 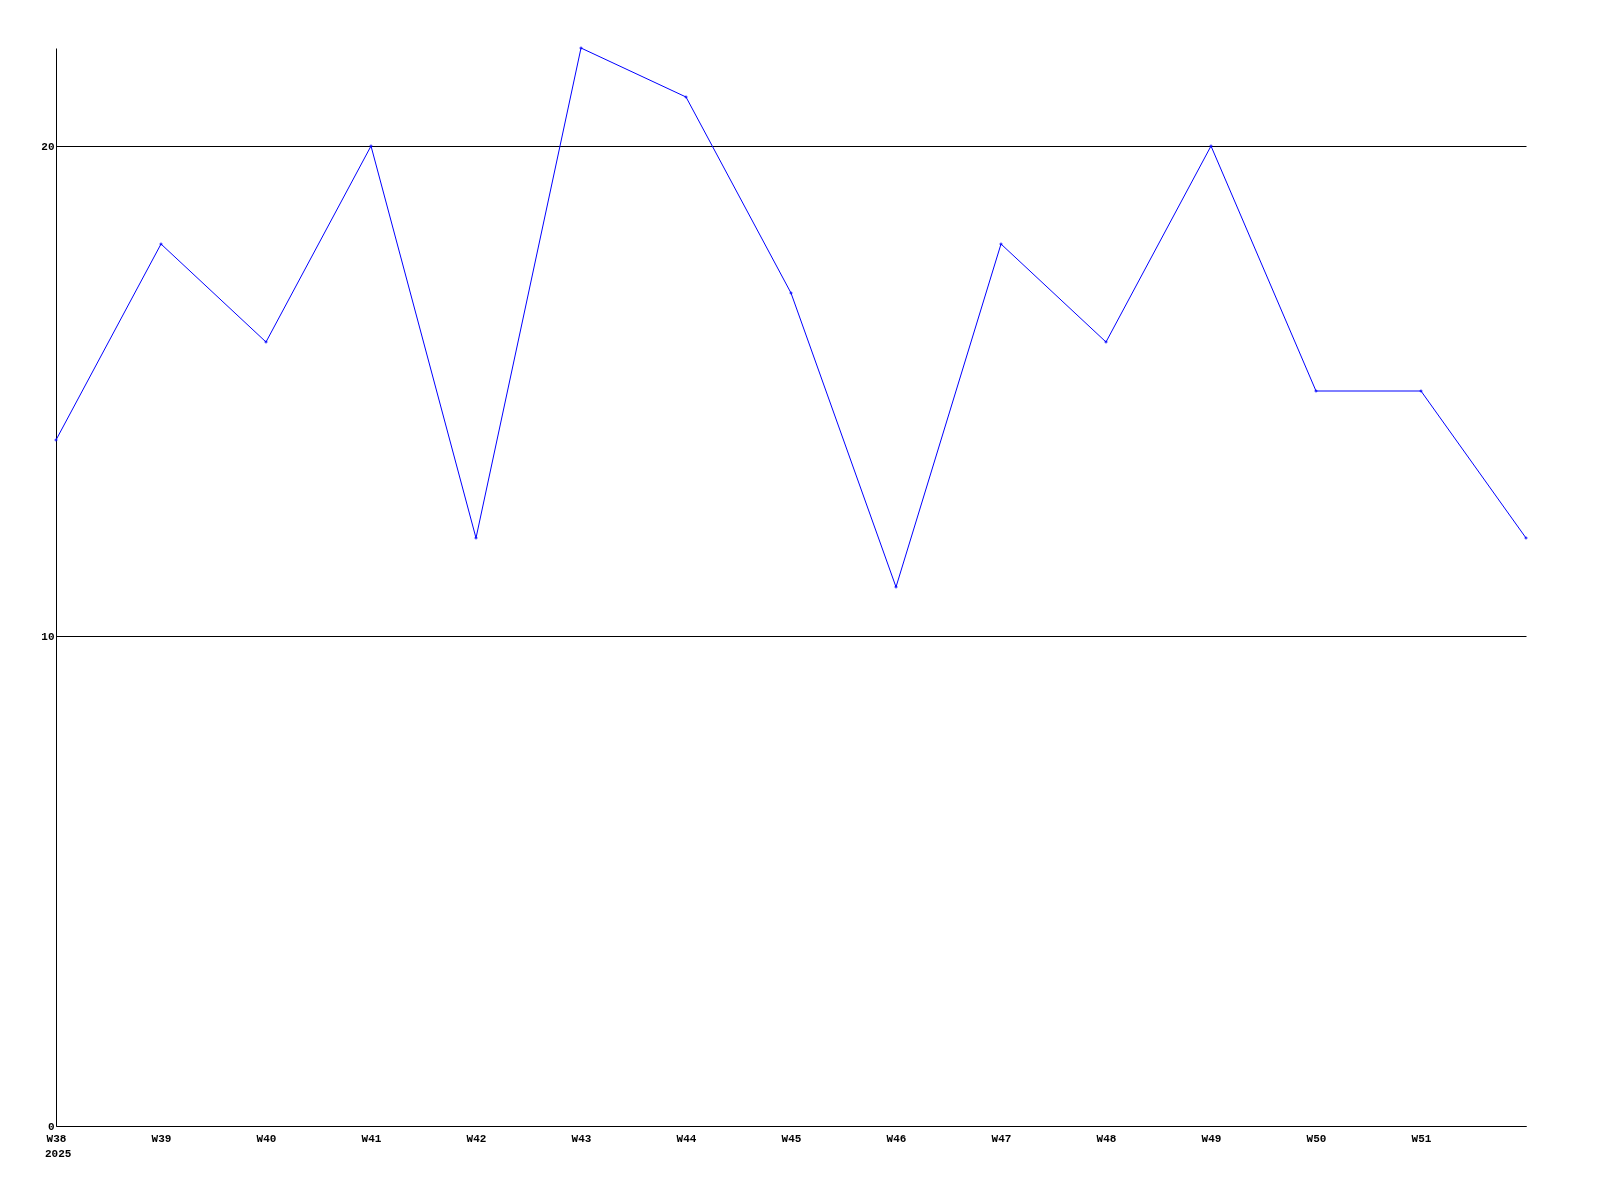 What do you see at coordinates (48, 636) in the screenshot?
I see `y-tick-label: 10` at bounding box center [48, 636].